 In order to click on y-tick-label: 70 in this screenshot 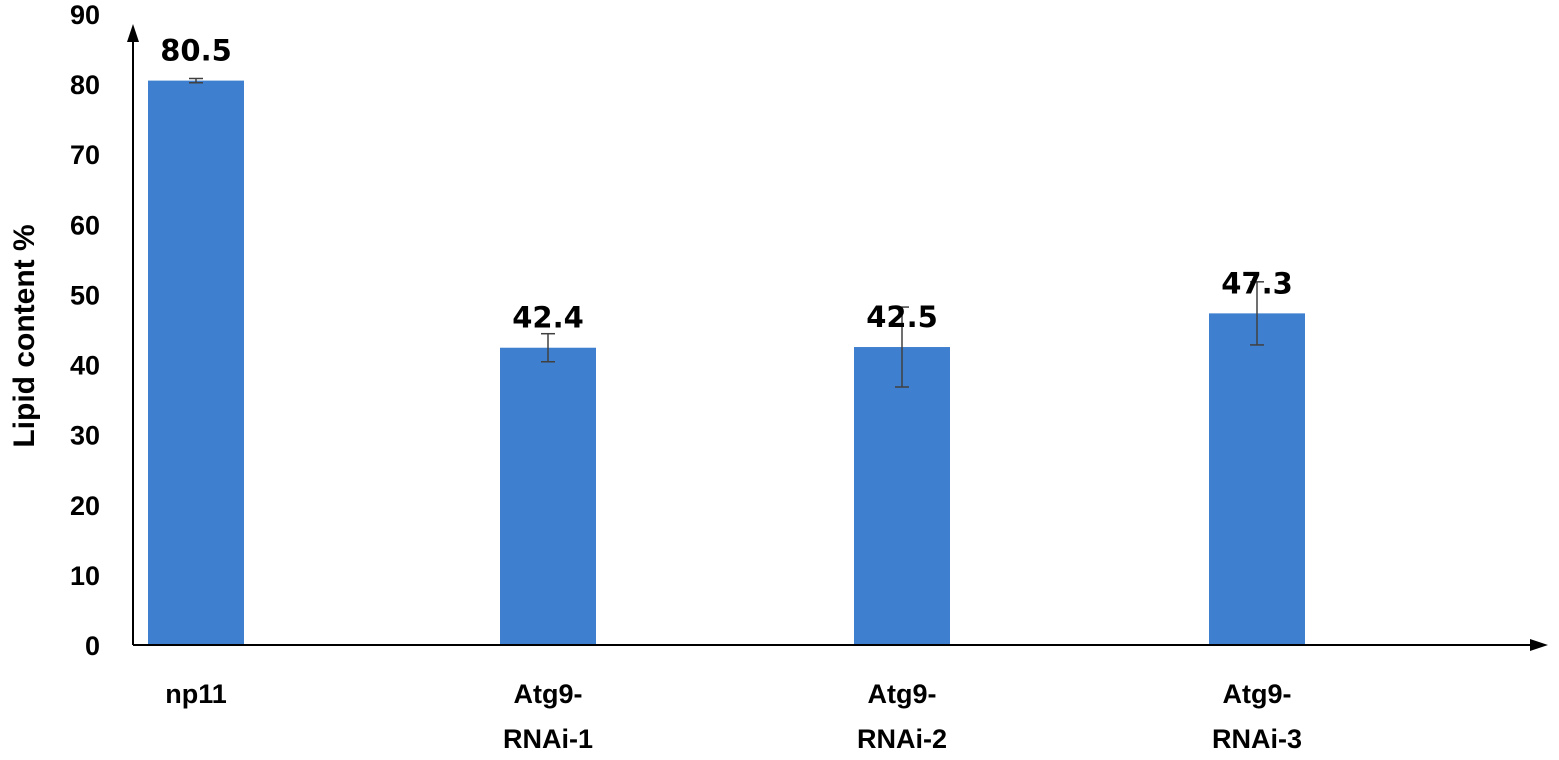, I will do `click(85, 155)`.